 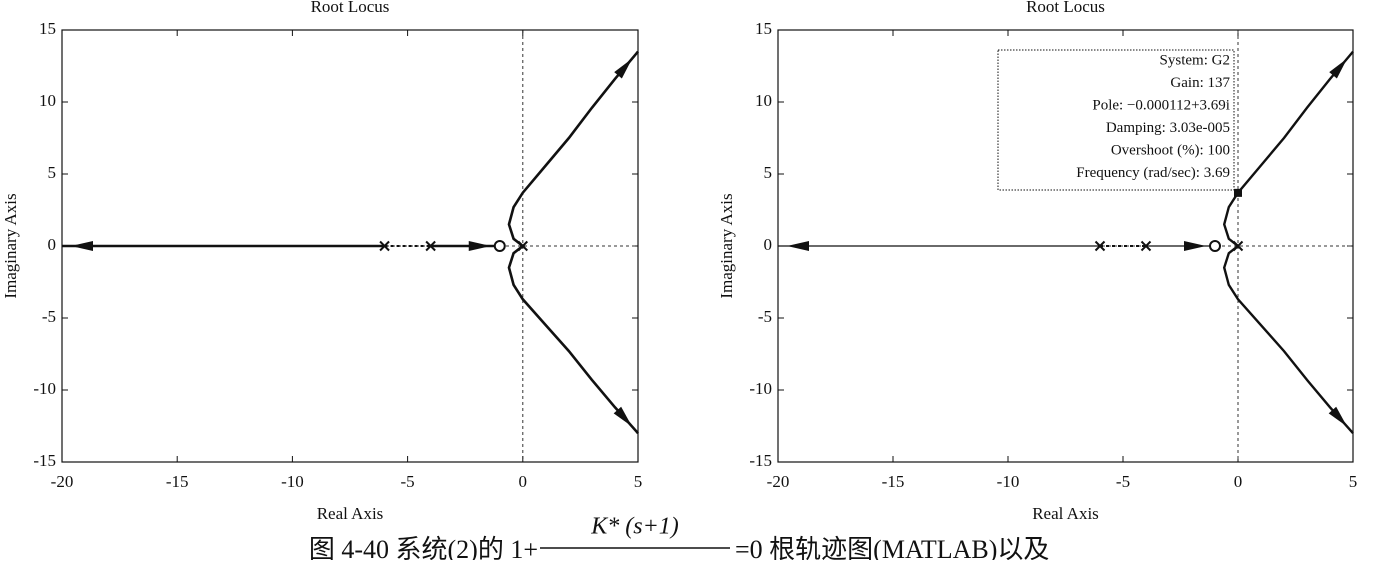 I want to click on datatip-line: System: G2, so click(x=1195, y=60).